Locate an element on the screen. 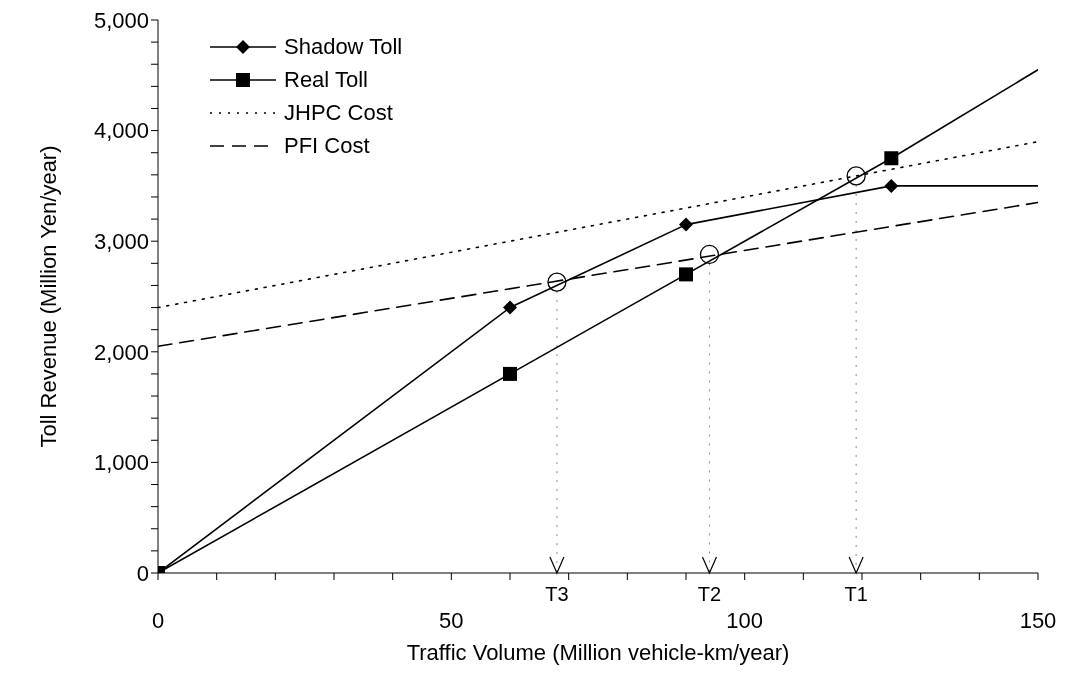  legend-label: Real Toll is located at coordinates (326, 79).